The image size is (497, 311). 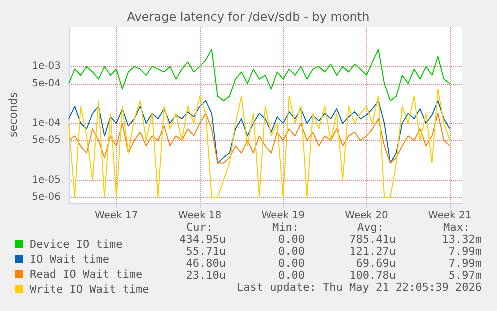 What do you see at coordinates (46, 180) in the screenshot?
I see `y-tick-label: 1e-05` at bounding box center [46, 180].